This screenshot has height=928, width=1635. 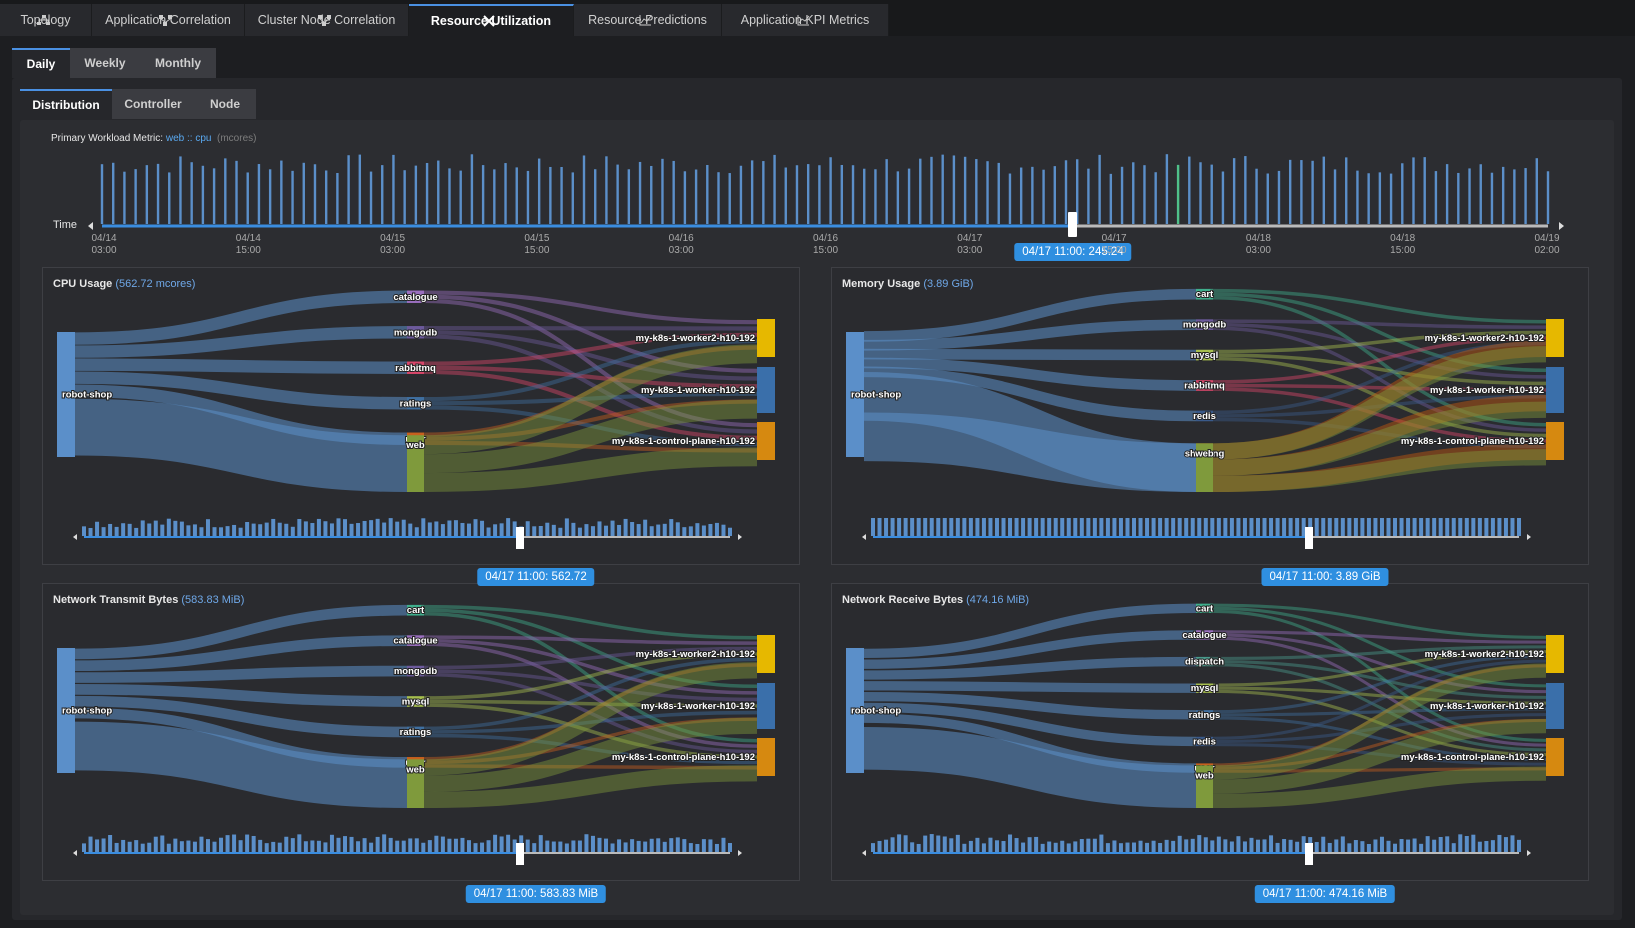 I want to click on tab-daily: Daily, so click(x=41, y=63).